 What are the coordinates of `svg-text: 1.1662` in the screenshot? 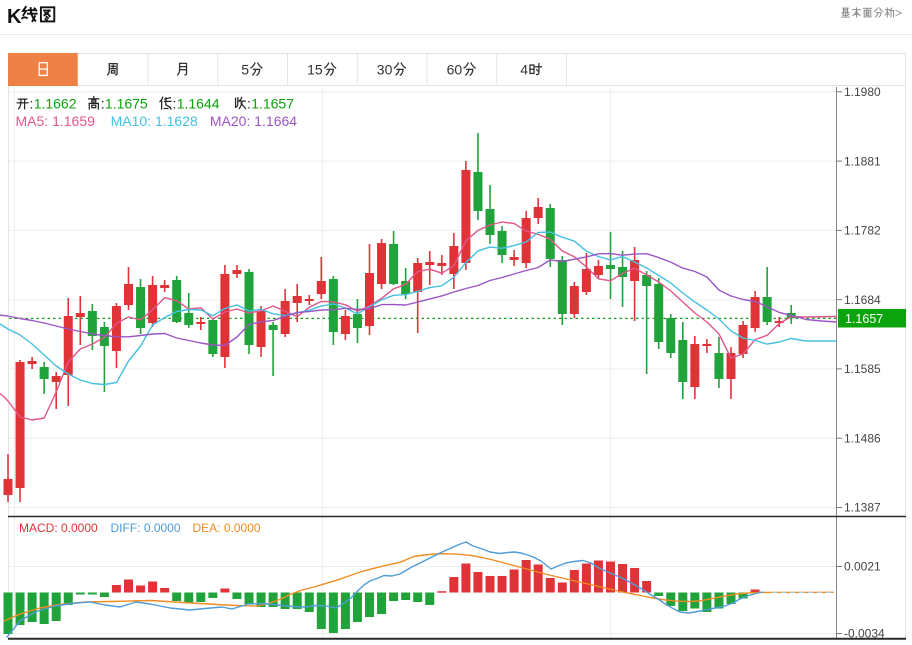 It's located at (55, 104).